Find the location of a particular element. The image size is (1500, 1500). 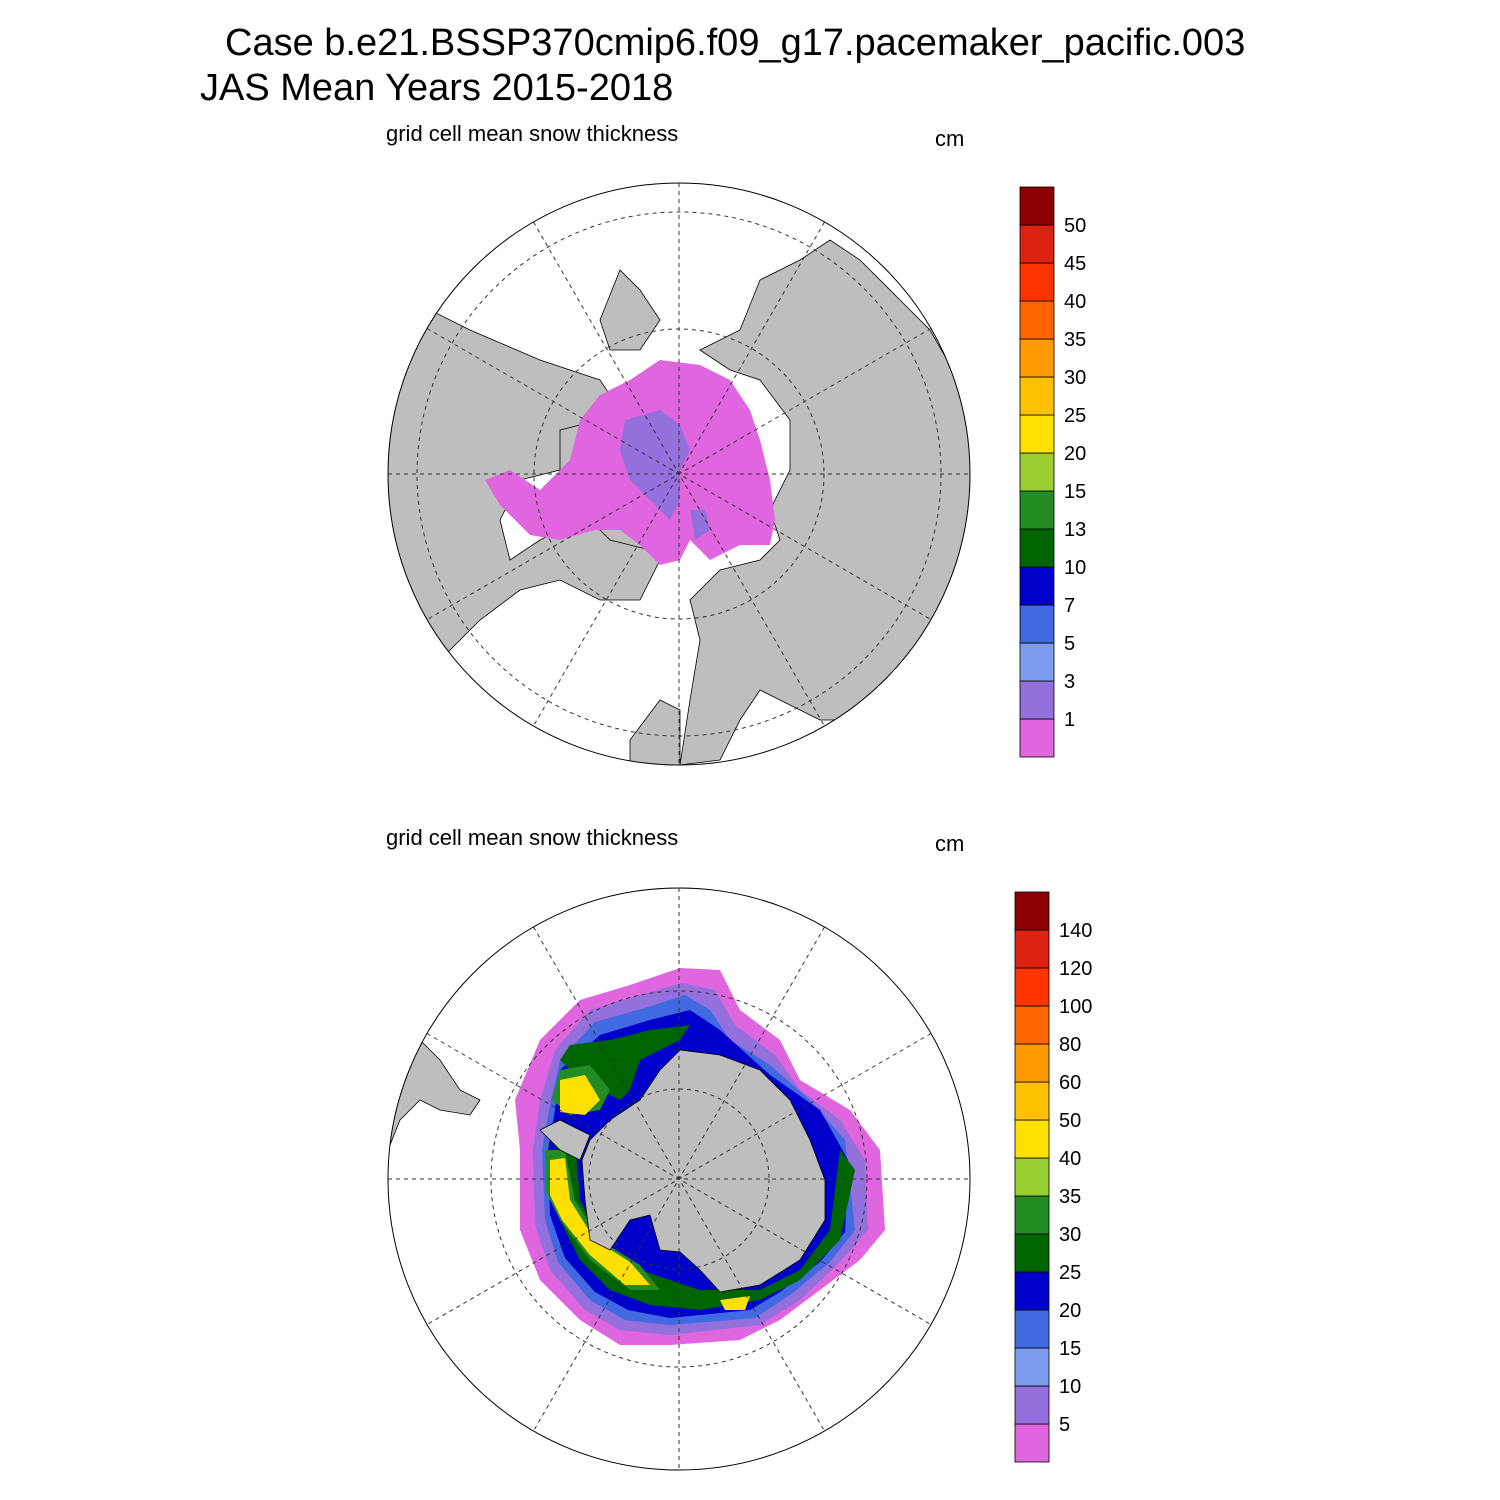

colorbar-label: 7 is located at coordinates (1069, 606).